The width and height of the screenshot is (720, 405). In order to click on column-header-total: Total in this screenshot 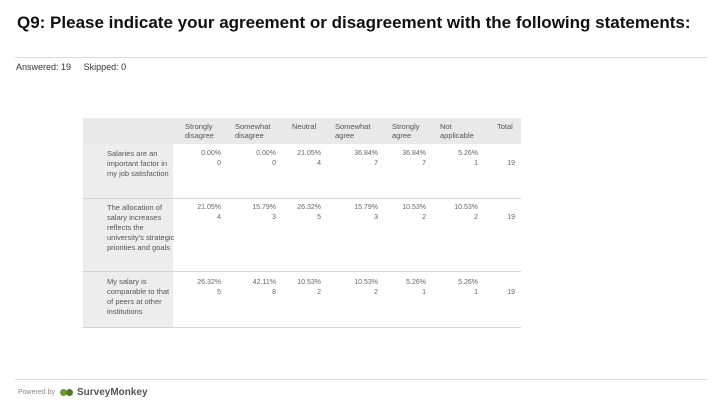, I will do `click(505, 126)`.